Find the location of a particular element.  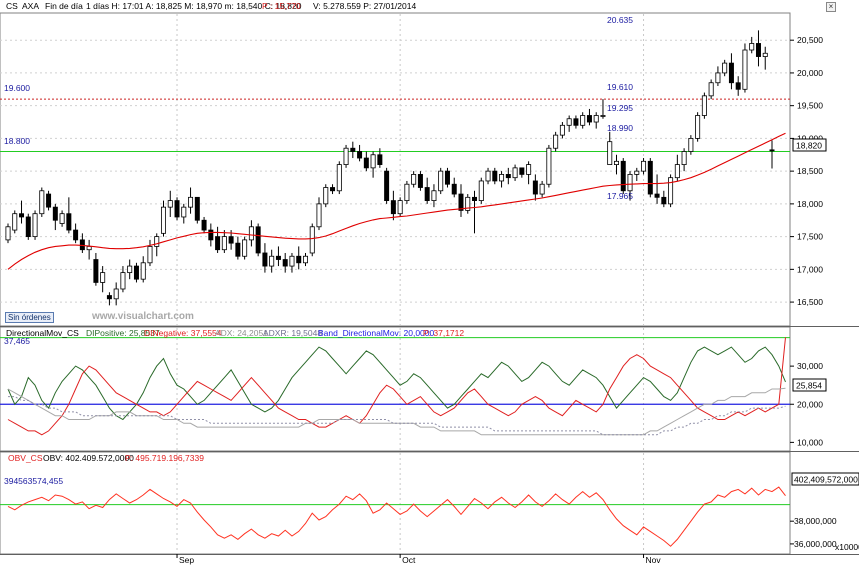

obv-line is located at coordinates (396, 516).